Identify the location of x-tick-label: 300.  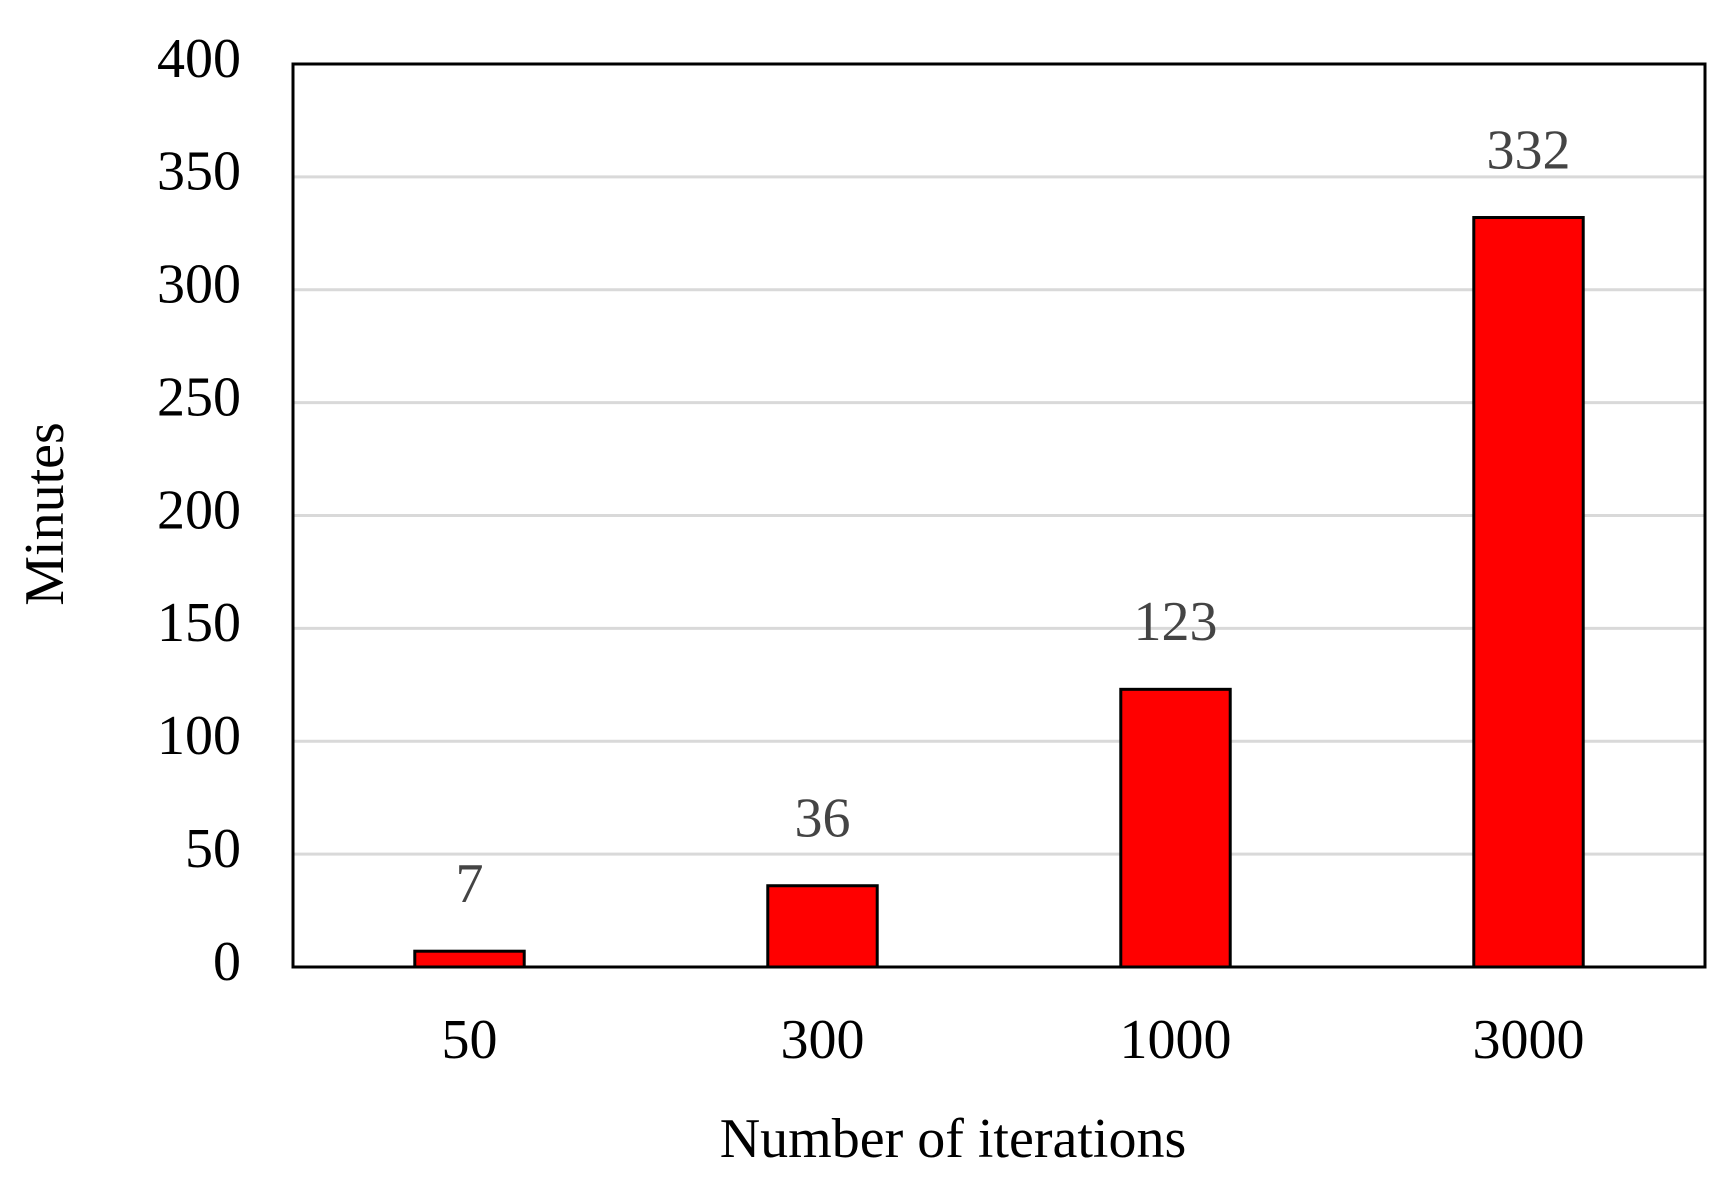
(823, 1040).